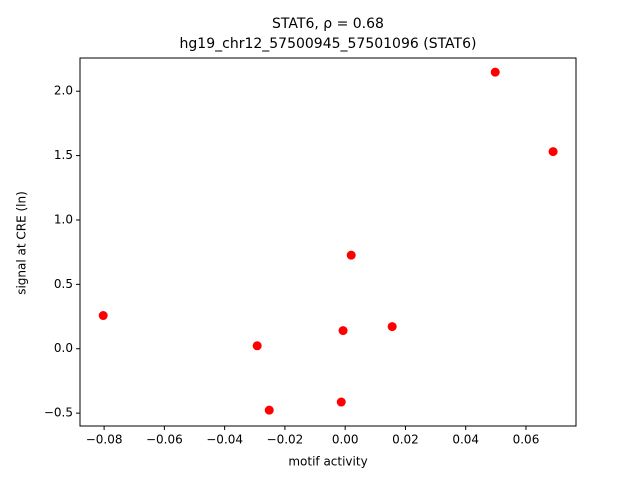  What do you see at coordinates (63, 91) in the screenshot?
I see `y-tick-label: 2.0` at bounding box center [63, 91].